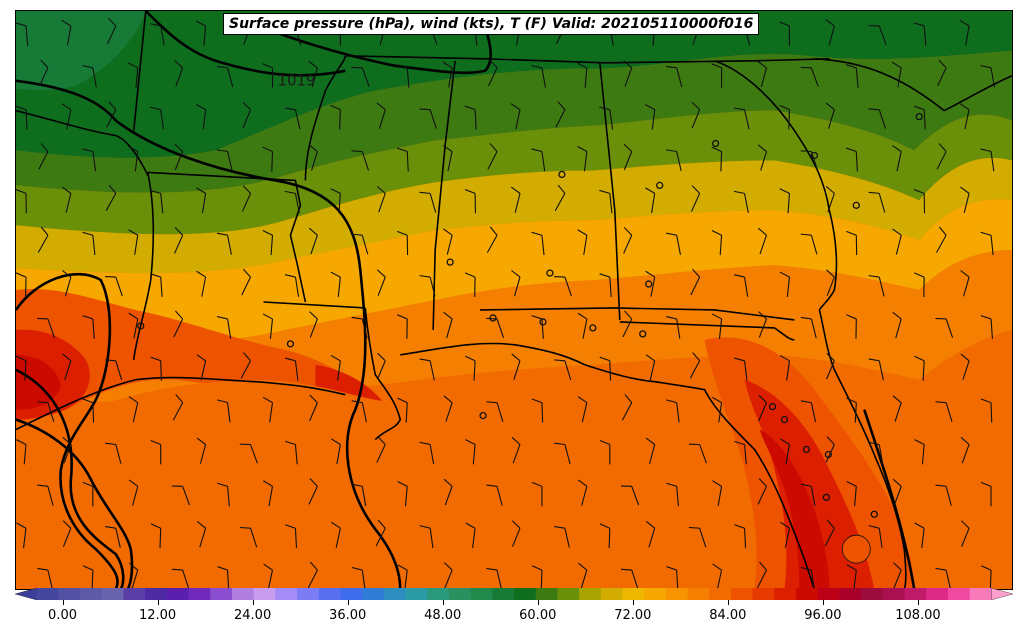  Describe the element at coordinates (538, 615) in the screenshot. I see `colorbar-tick-label: 60.00` at that location.